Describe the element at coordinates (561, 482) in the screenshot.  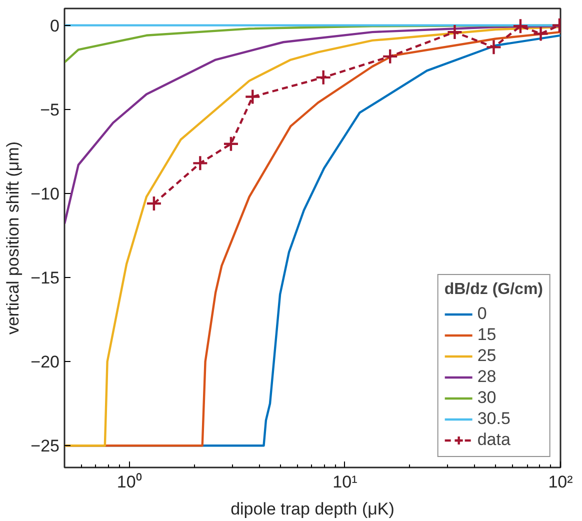
I see `x-tick-label: 10²` at that location.